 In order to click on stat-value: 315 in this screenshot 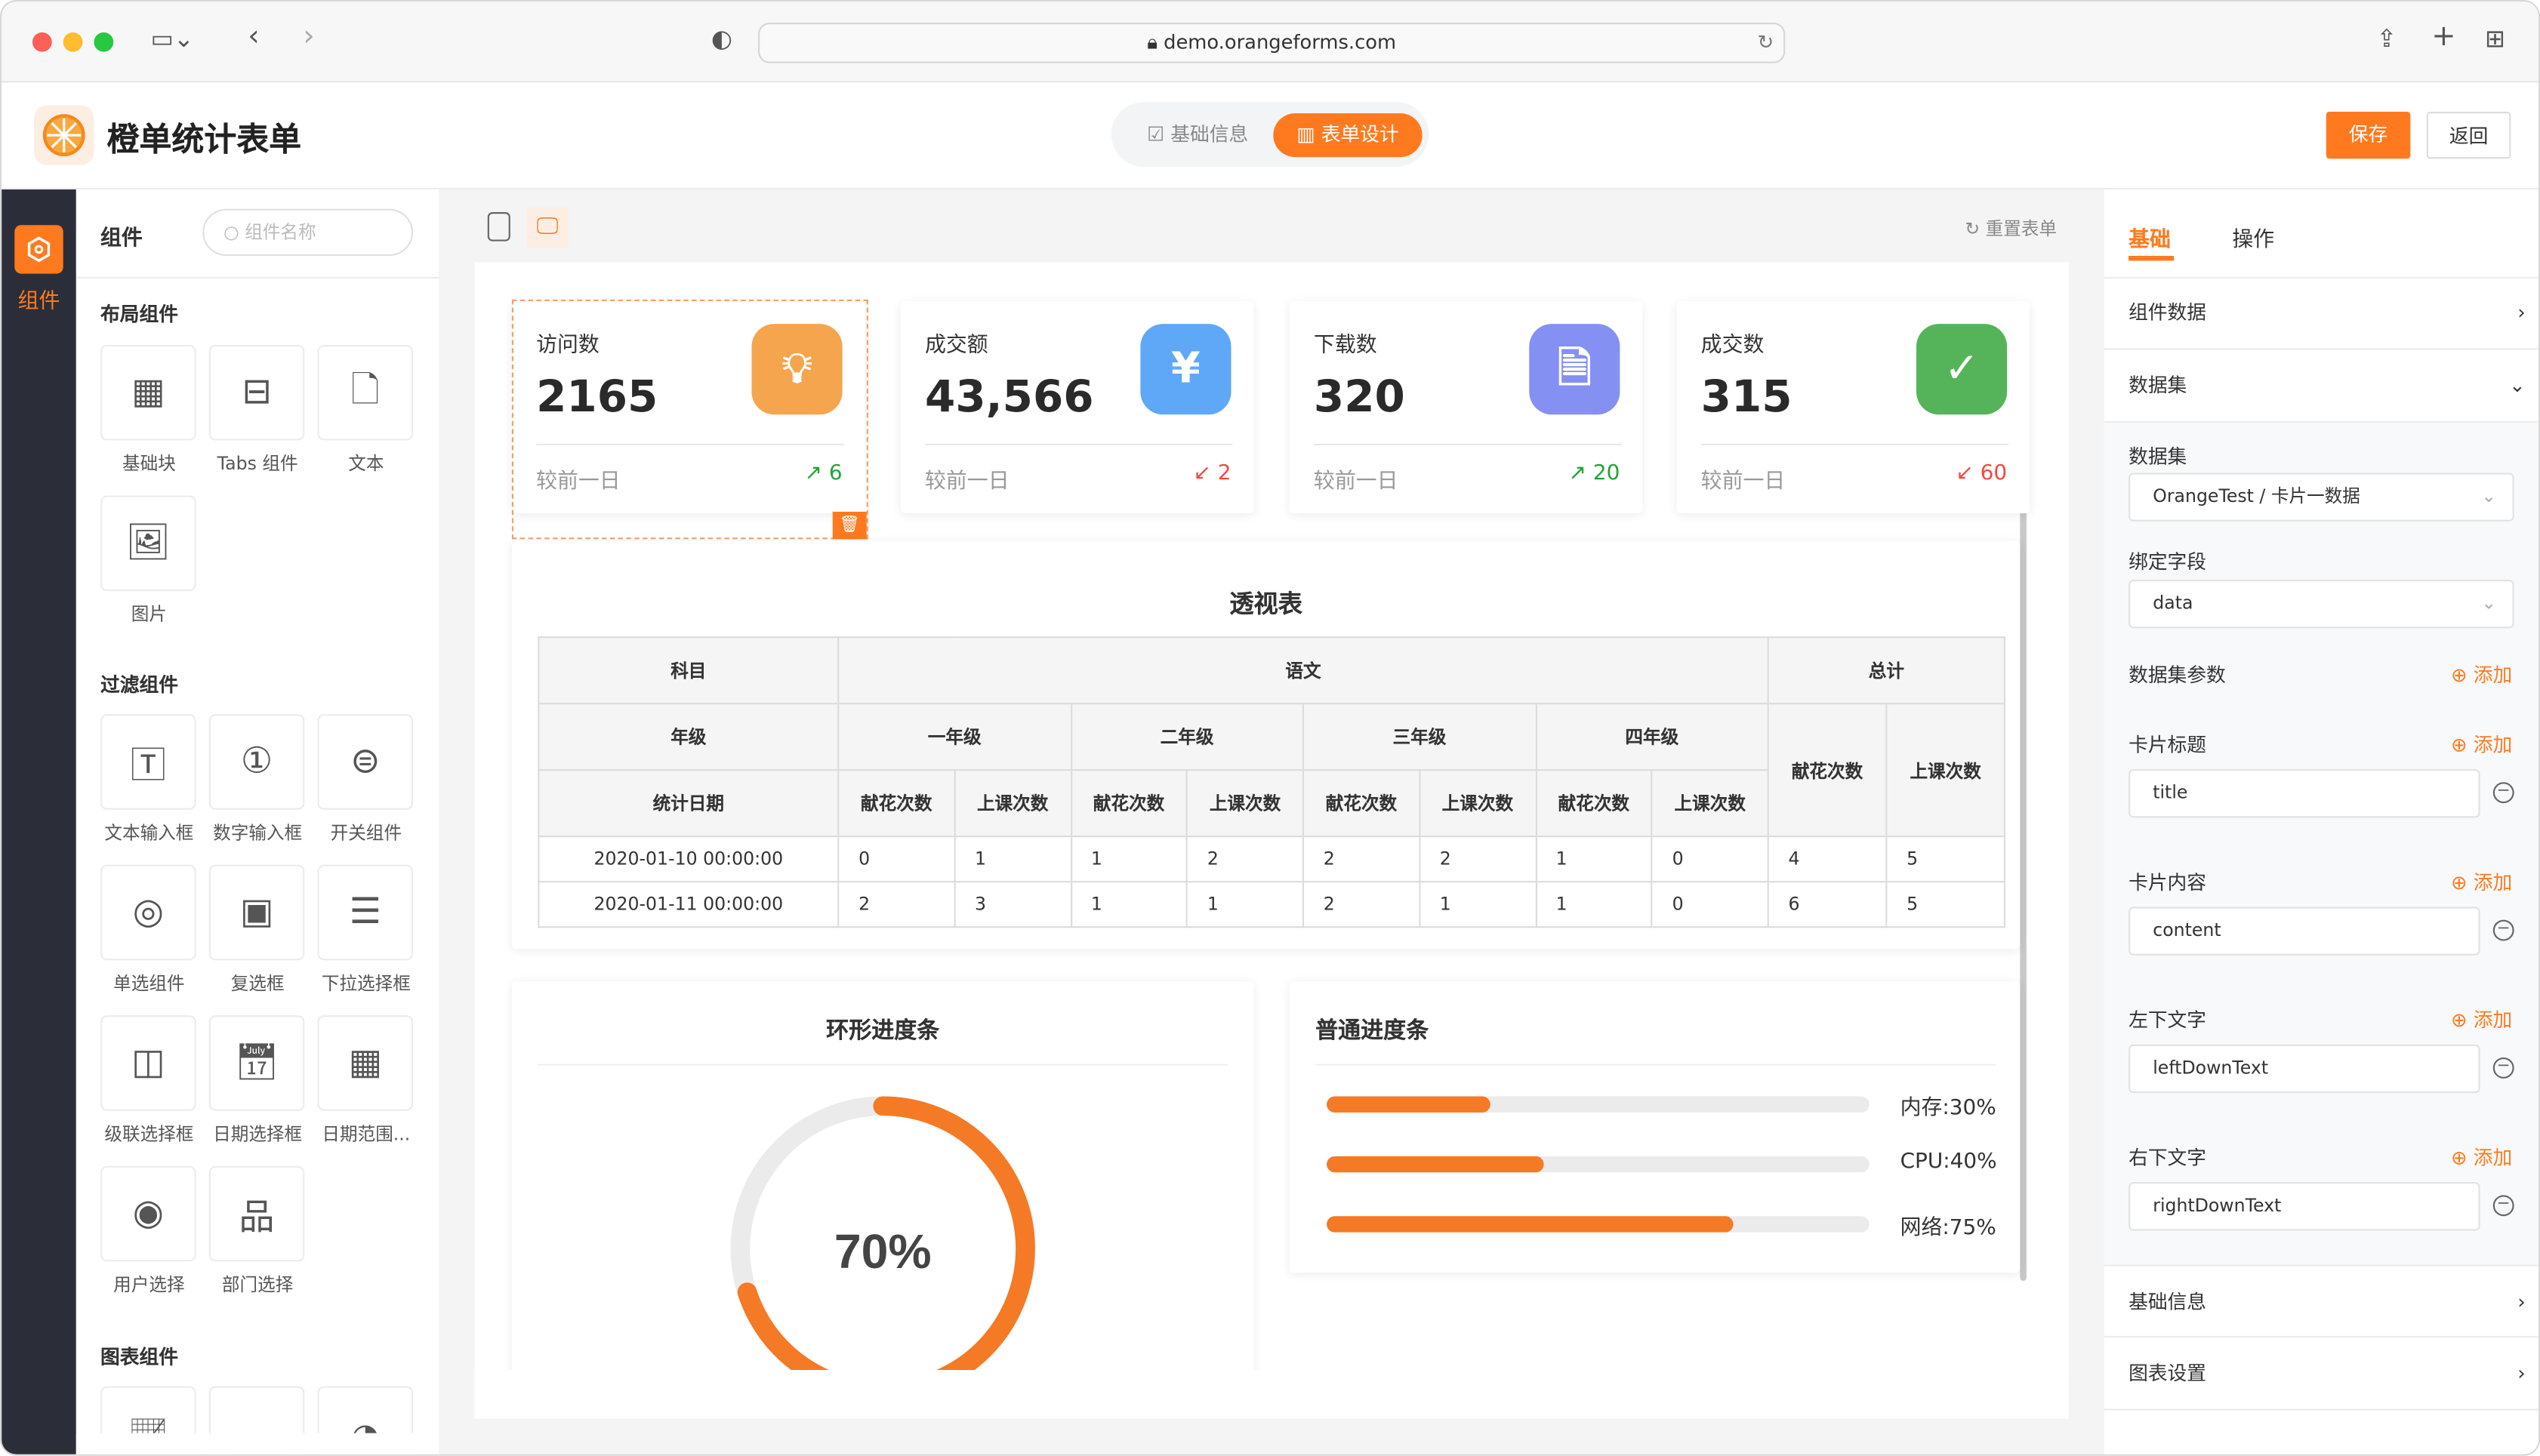, I will do `click(1746, 397)`.